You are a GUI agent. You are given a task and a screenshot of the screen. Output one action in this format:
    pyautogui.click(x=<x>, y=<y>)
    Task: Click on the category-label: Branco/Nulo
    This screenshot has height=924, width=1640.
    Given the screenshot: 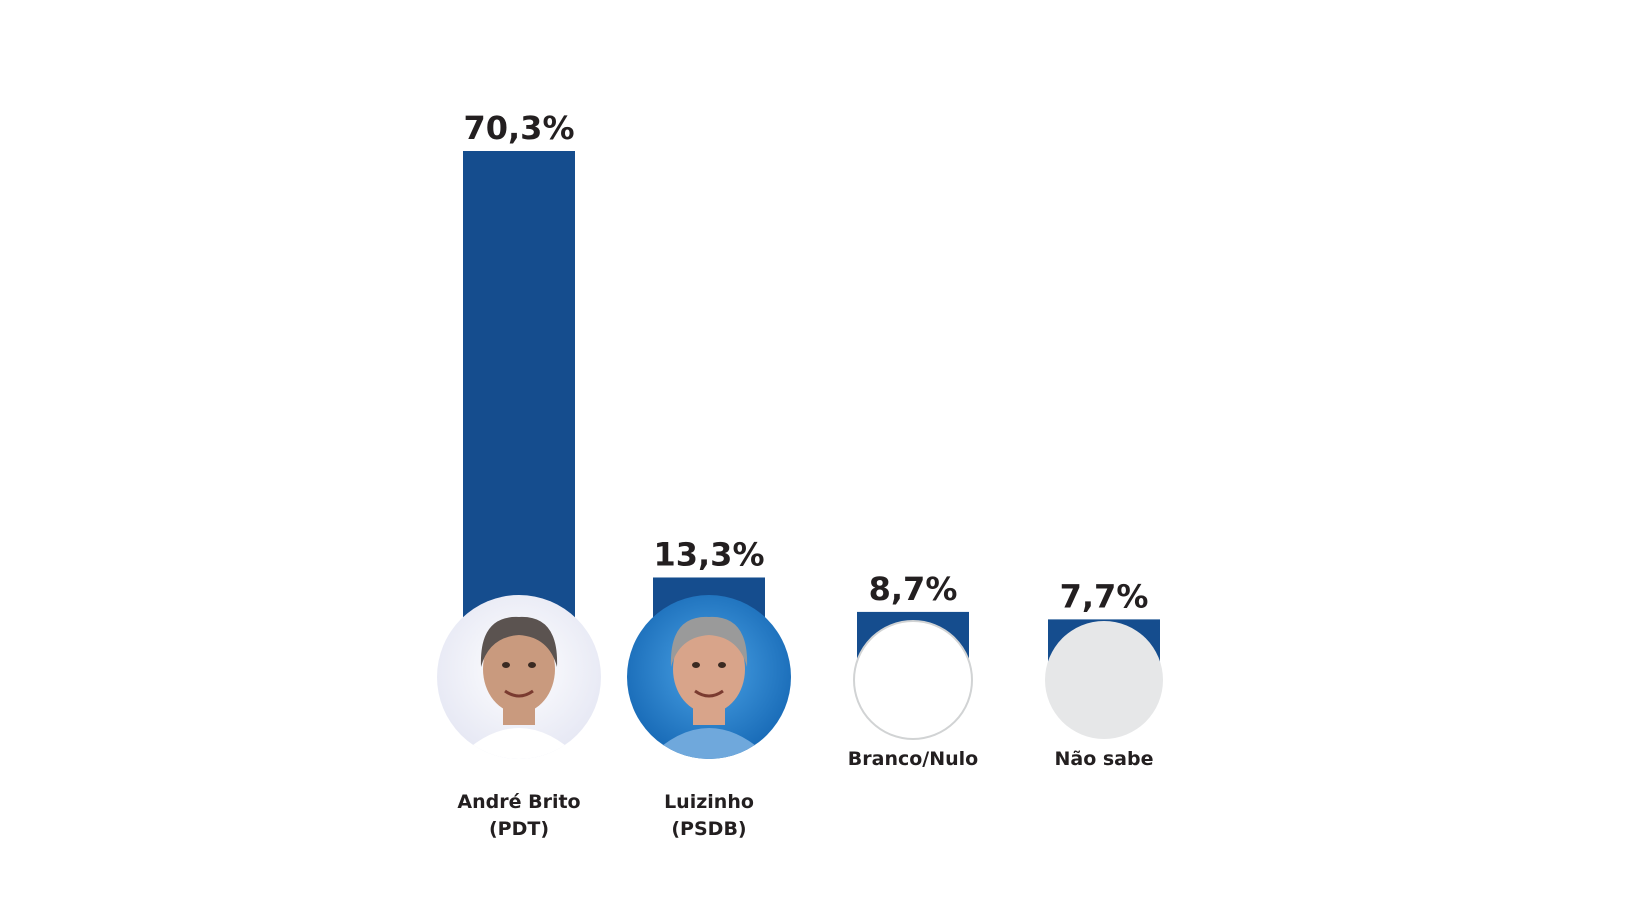 What is the action you would take?
    pyautogui.click(x=913, y=759)
    